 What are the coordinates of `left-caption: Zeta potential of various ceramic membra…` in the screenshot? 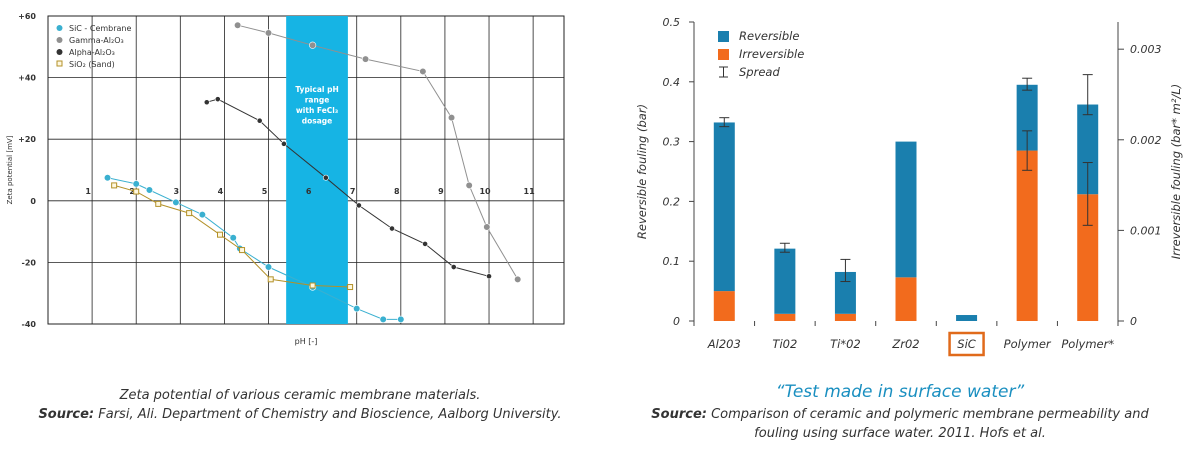 It's located at (300, 405).